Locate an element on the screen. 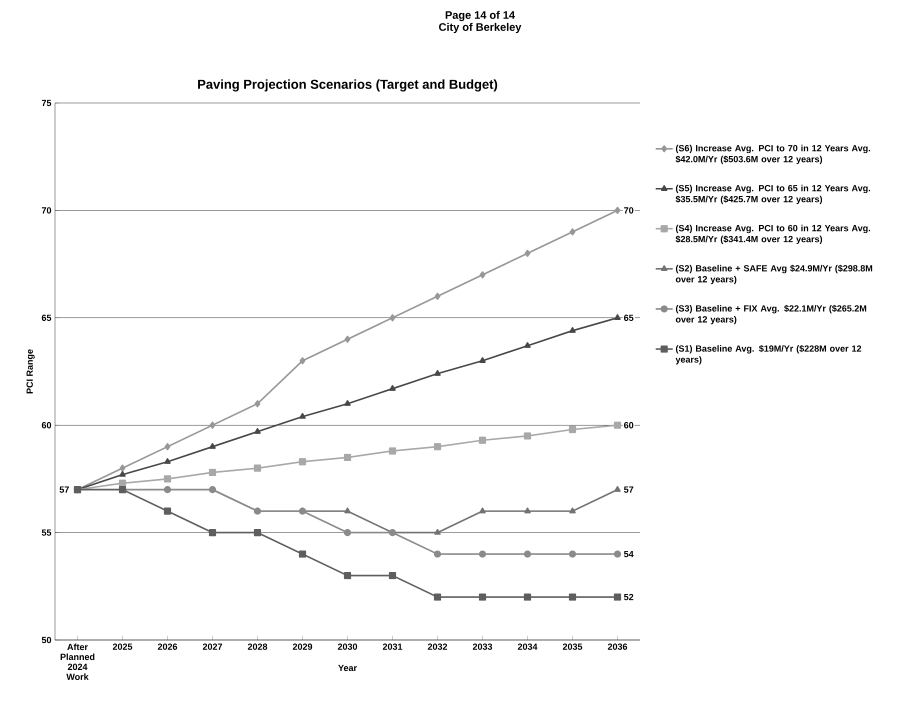 The width and height of the screenshot is (921, 704). data-label: 54 is located at coordinates (629, 554).